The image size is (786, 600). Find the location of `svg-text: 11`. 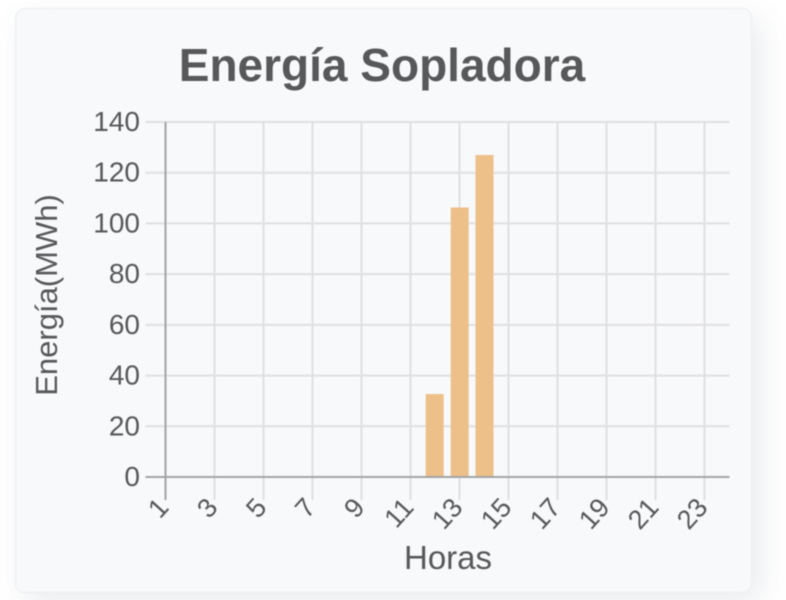

svg-text: 11 is located at coordinates (398, 512).